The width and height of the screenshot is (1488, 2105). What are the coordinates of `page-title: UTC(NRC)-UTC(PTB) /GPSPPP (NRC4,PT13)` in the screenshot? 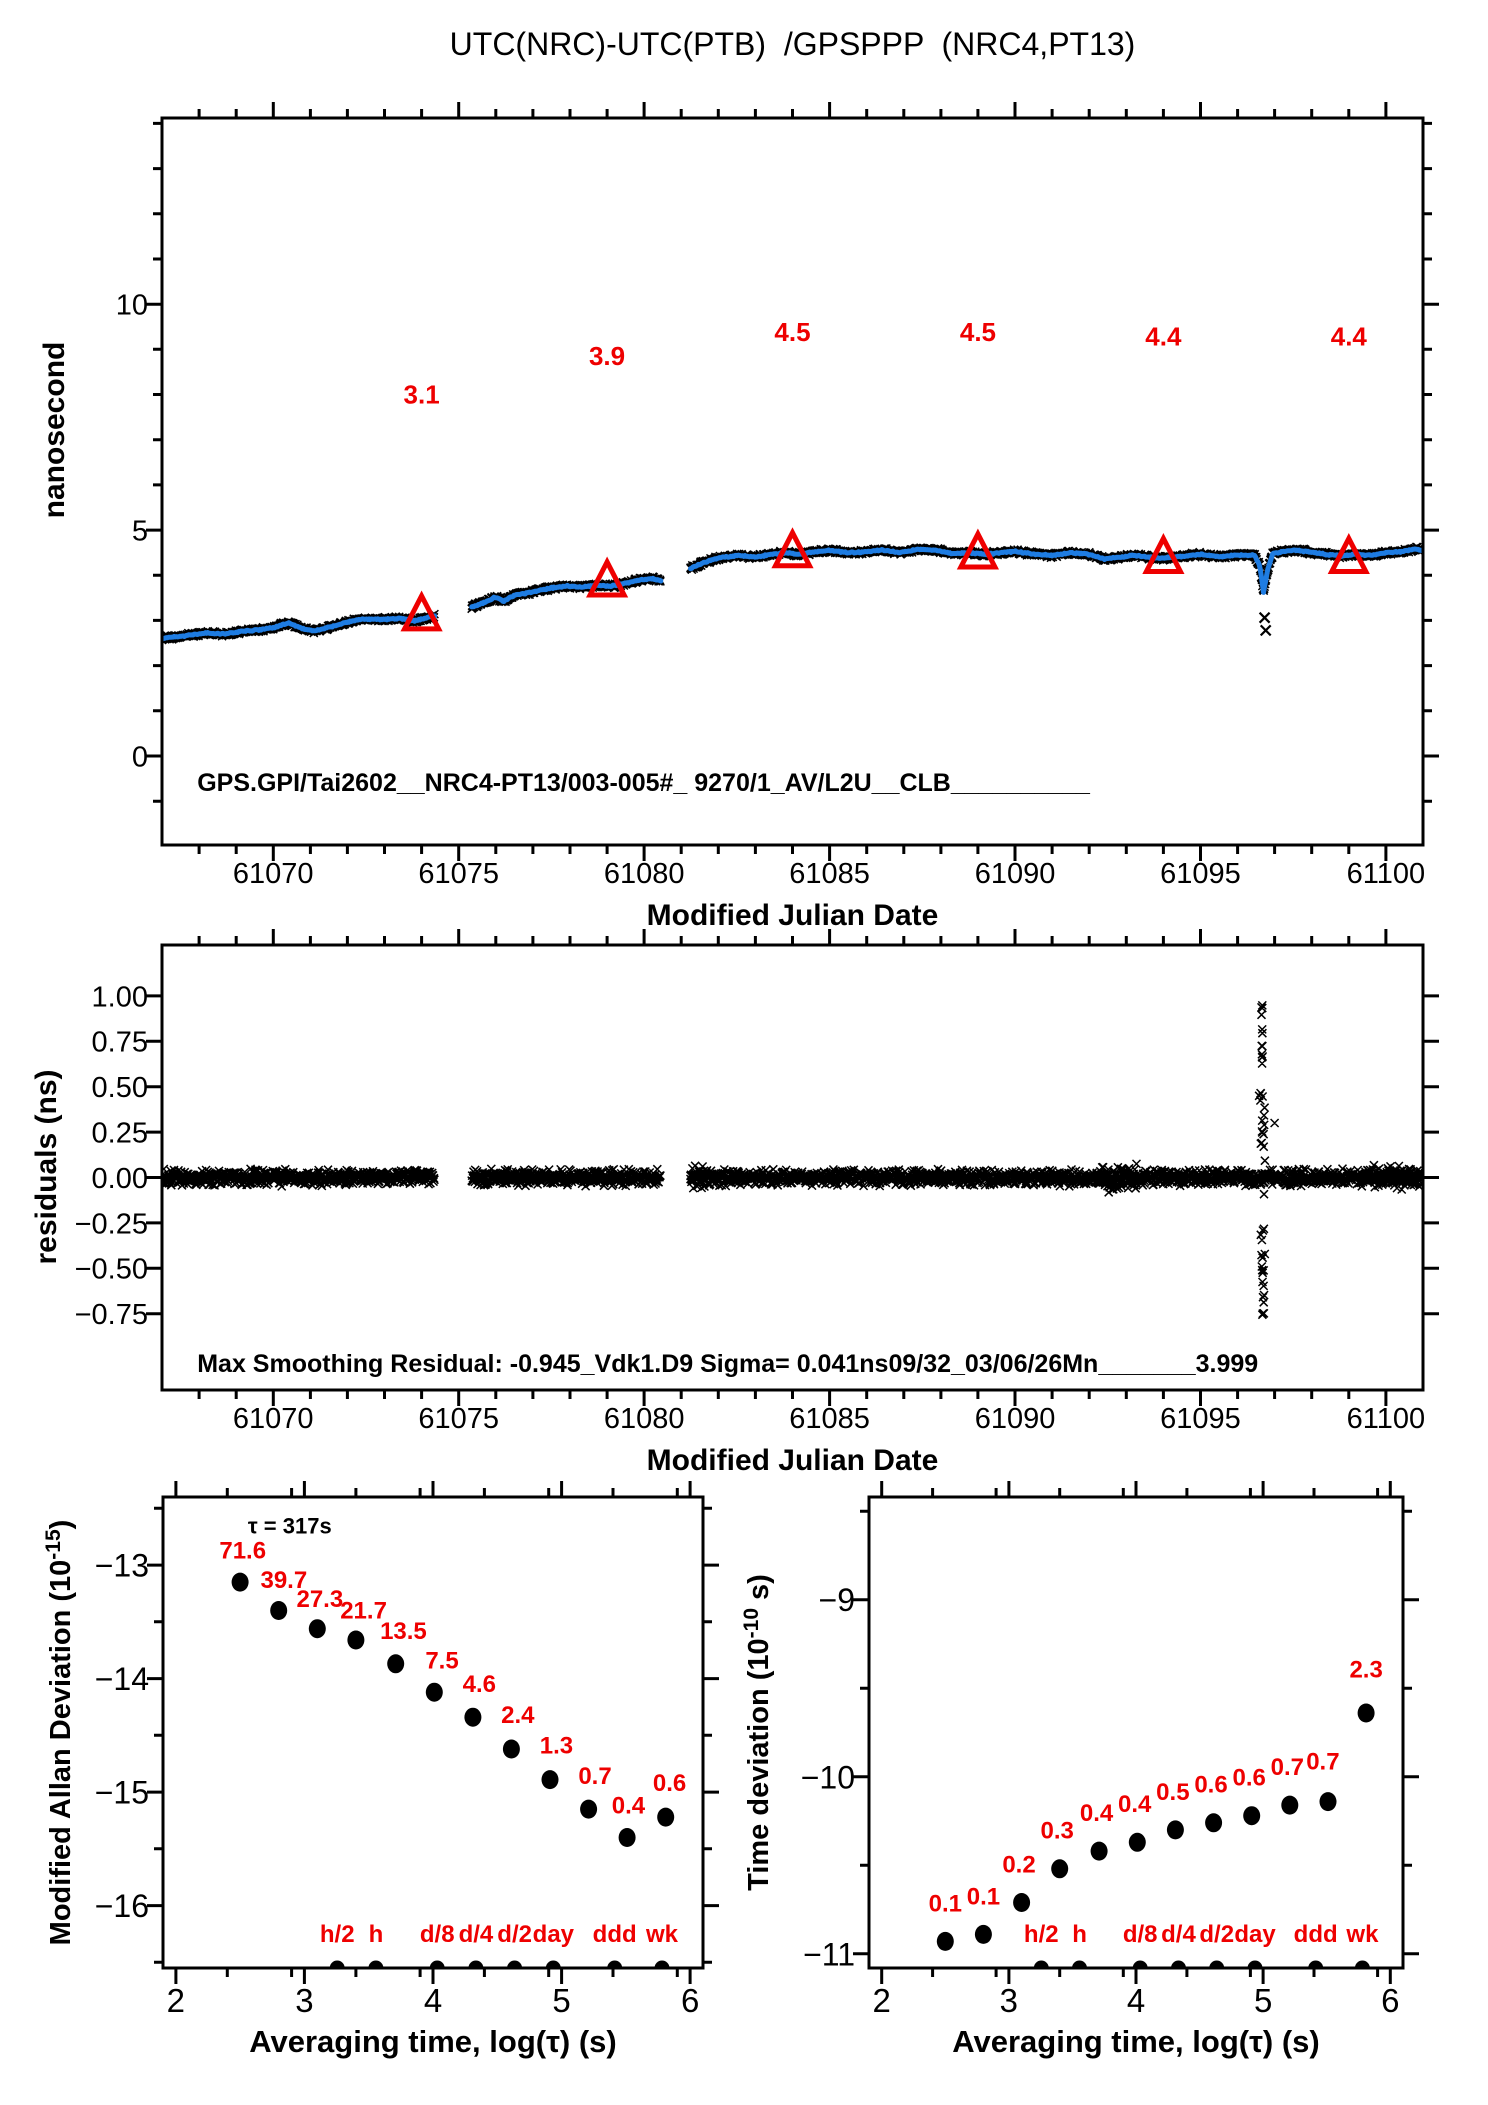 It's located at (792, 44).